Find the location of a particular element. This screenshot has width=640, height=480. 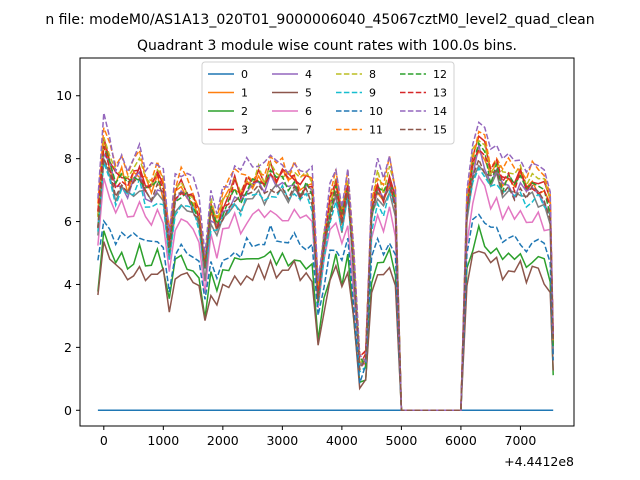

legend-label-15: 15 is located at coordinates (440, 130).